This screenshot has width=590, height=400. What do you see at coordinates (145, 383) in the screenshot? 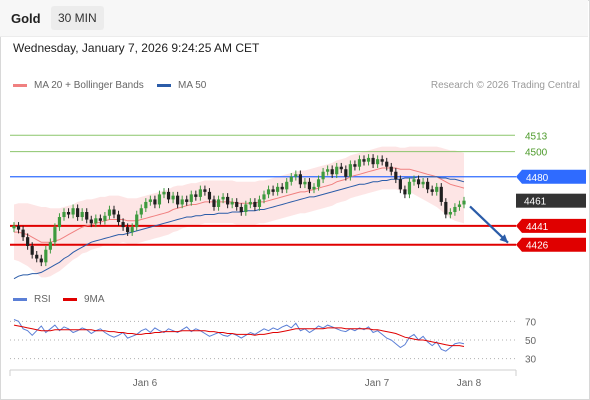
I see `x-tick-label: Jan 6` at bounding box center [145, 383].